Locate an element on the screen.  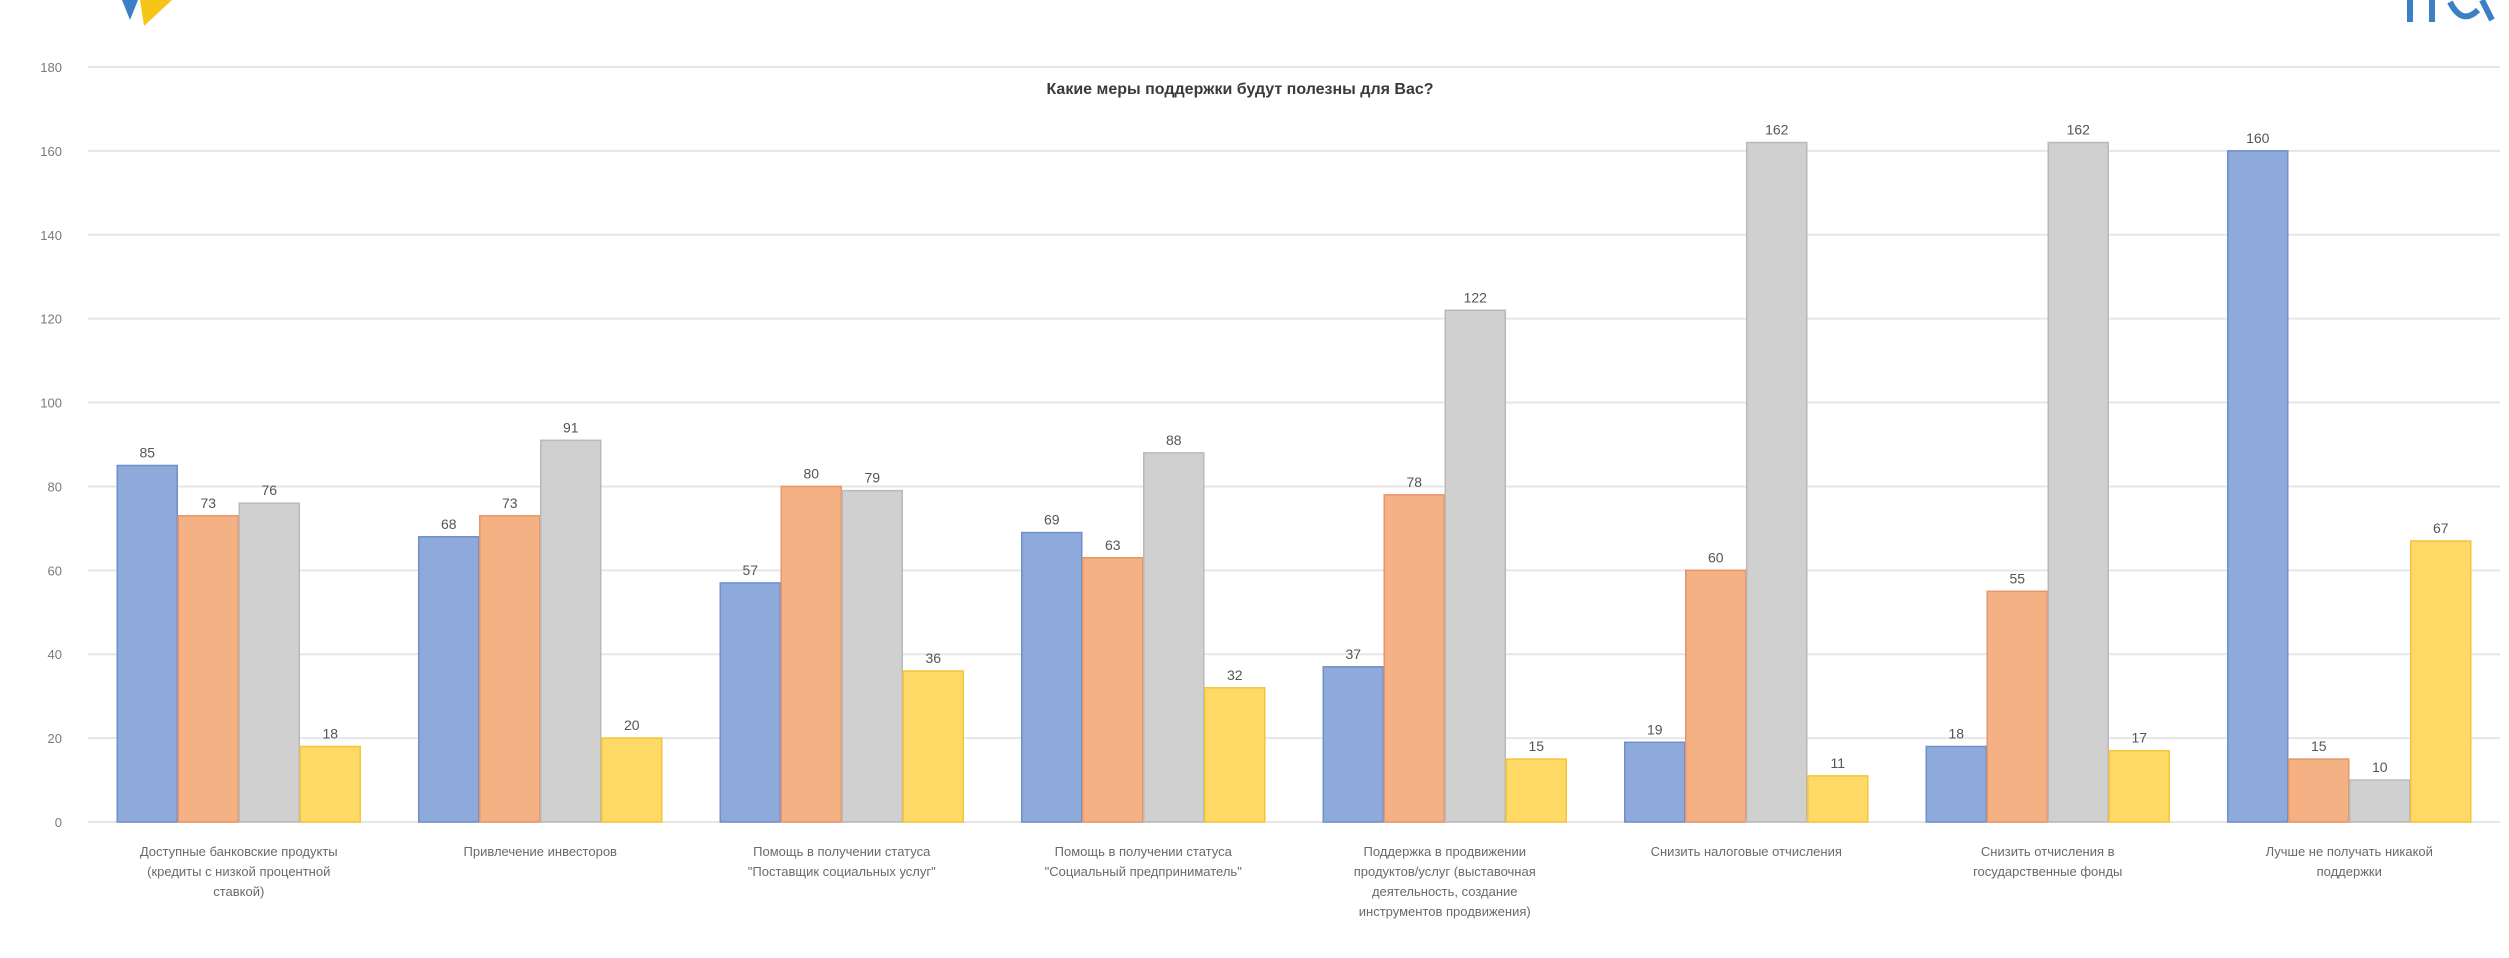
data-label: 10 is located at coordinates (2380, 767).